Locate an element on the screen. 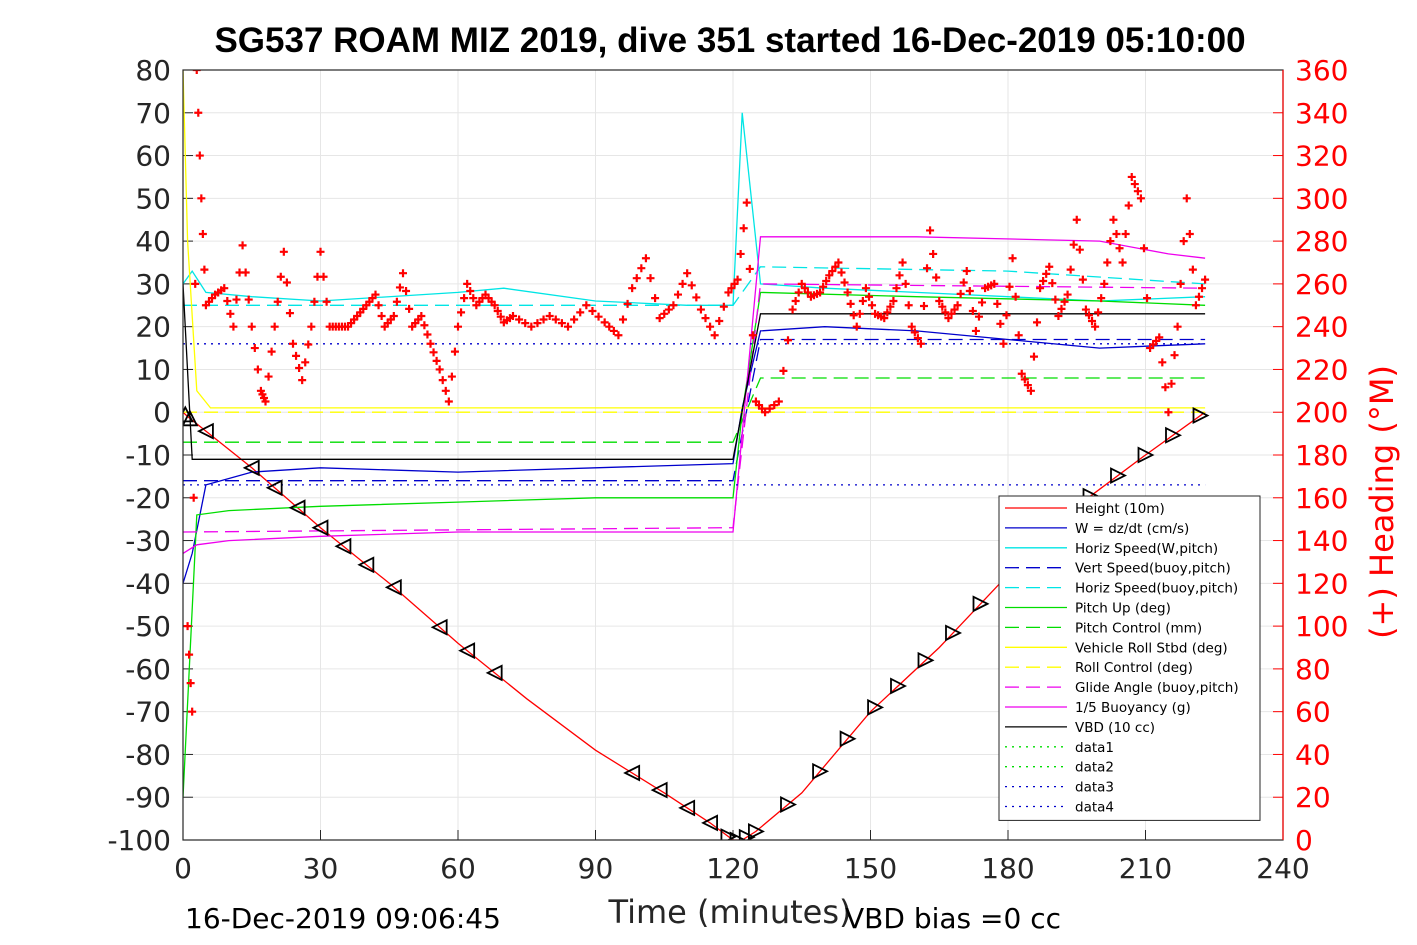  right-axis-label: (+) Heading (°M) is located at coordinates (1382, 502).